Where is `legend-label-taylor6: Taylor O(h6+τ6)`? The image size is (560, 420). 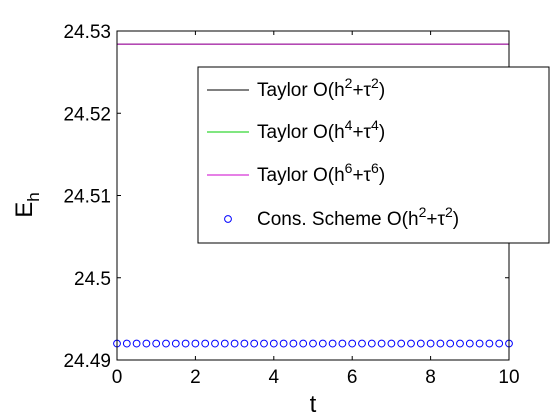
legend-label-taylor6: Taylor O(h6+τ6) is located at coordinates (321, 173).